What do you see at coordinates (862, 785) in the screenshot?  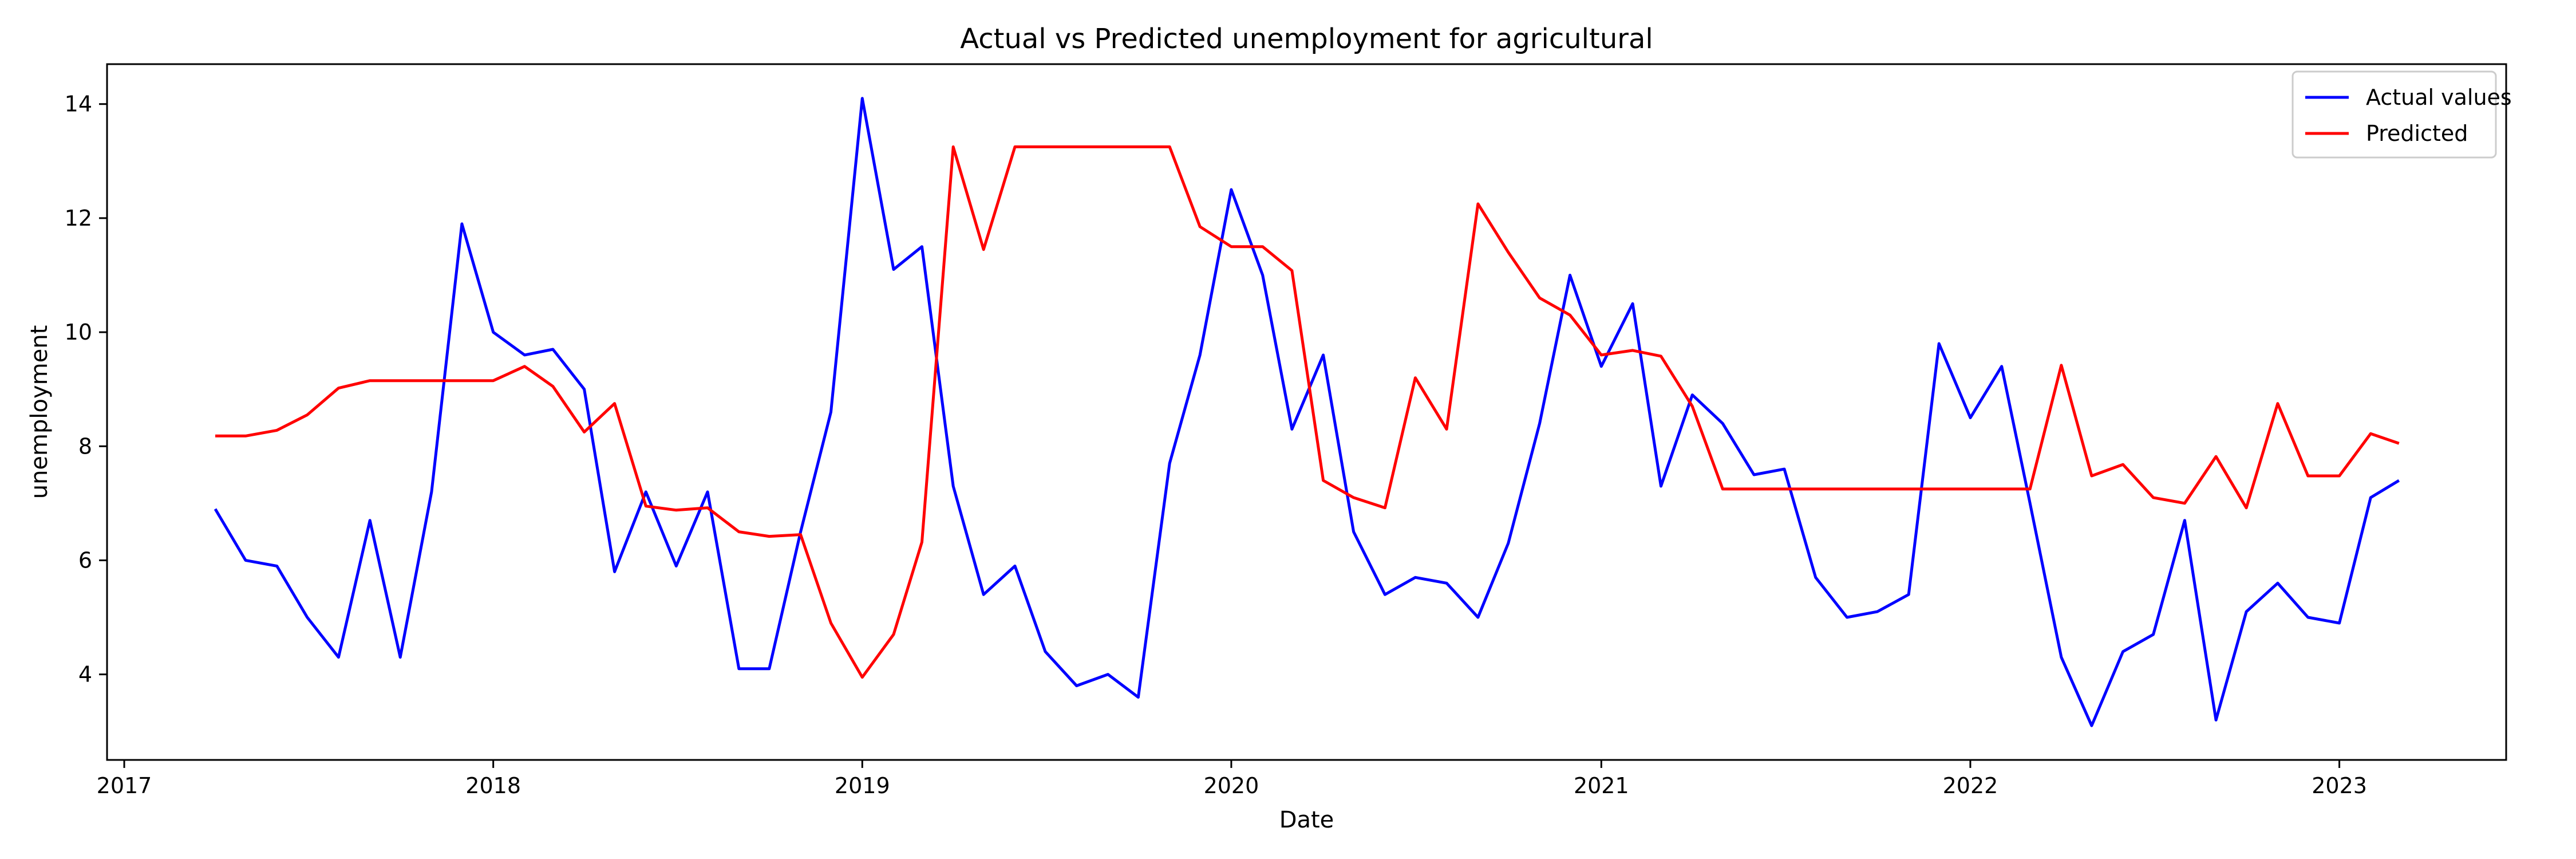 I see `x-tick-label: 2019` at bounding box center [862, 785].